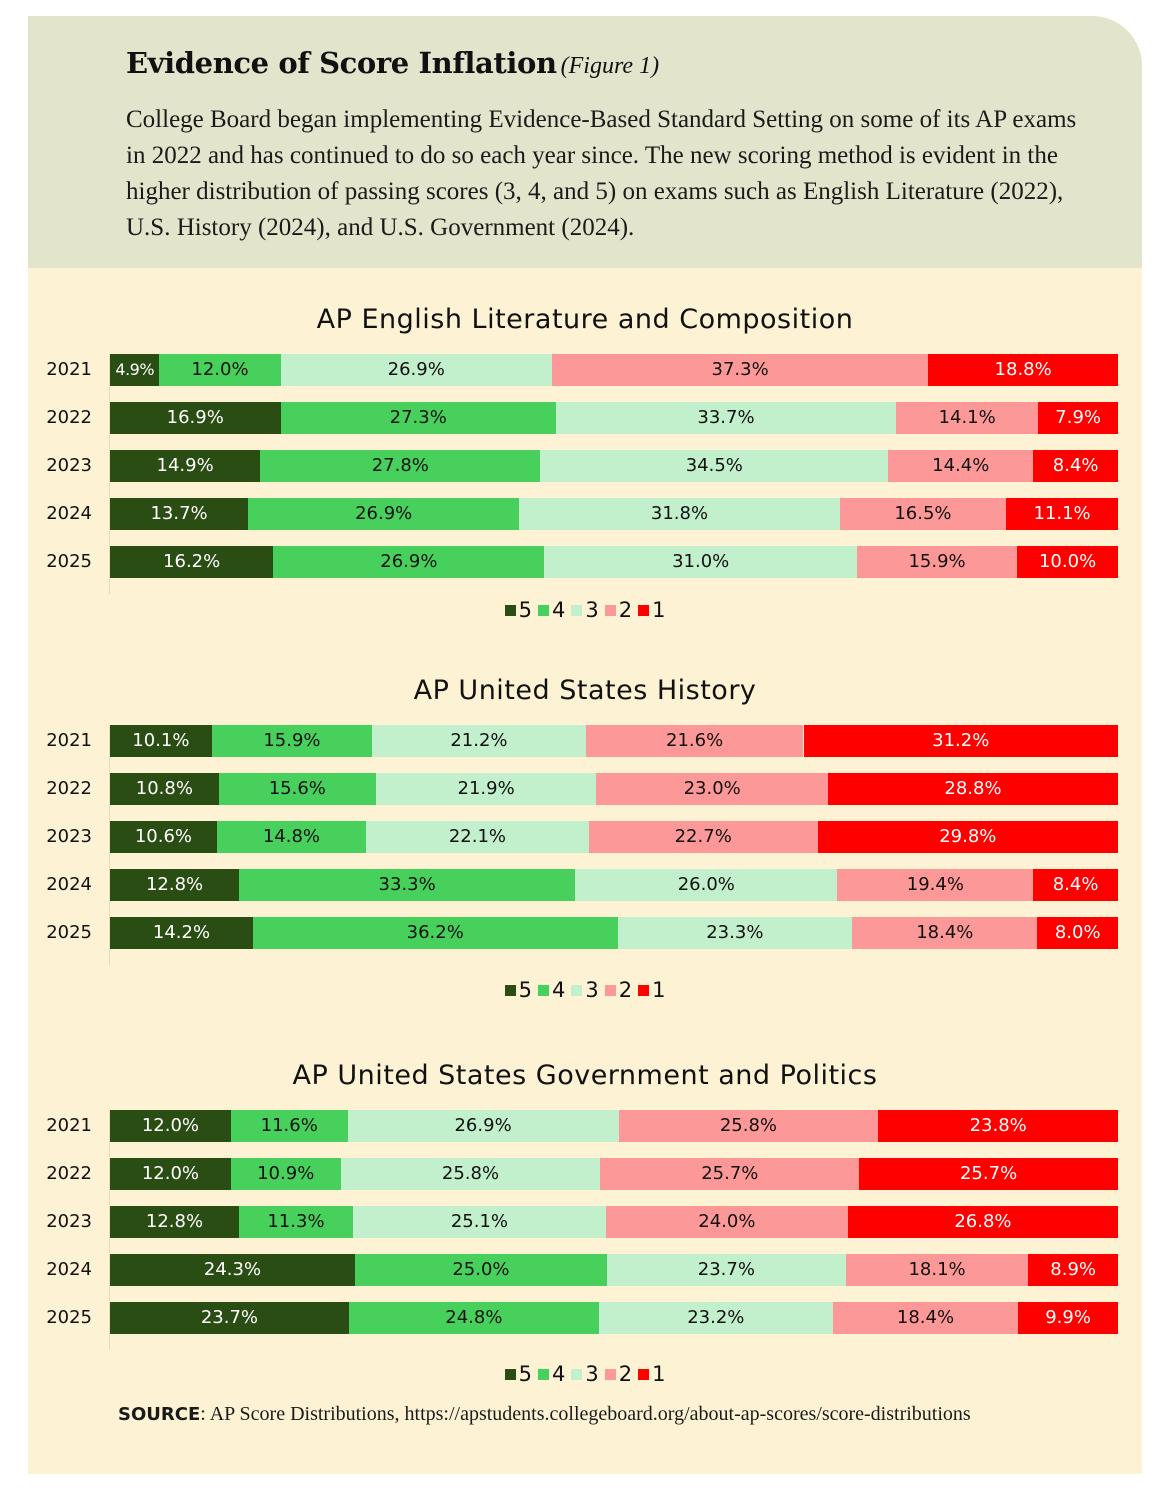 The height and width of the screenshot is (1490, 1170). Describe the element at coordinates (694, 741) in the screenshot. I see `bar-segment-score-2: 21.6%` at that location.